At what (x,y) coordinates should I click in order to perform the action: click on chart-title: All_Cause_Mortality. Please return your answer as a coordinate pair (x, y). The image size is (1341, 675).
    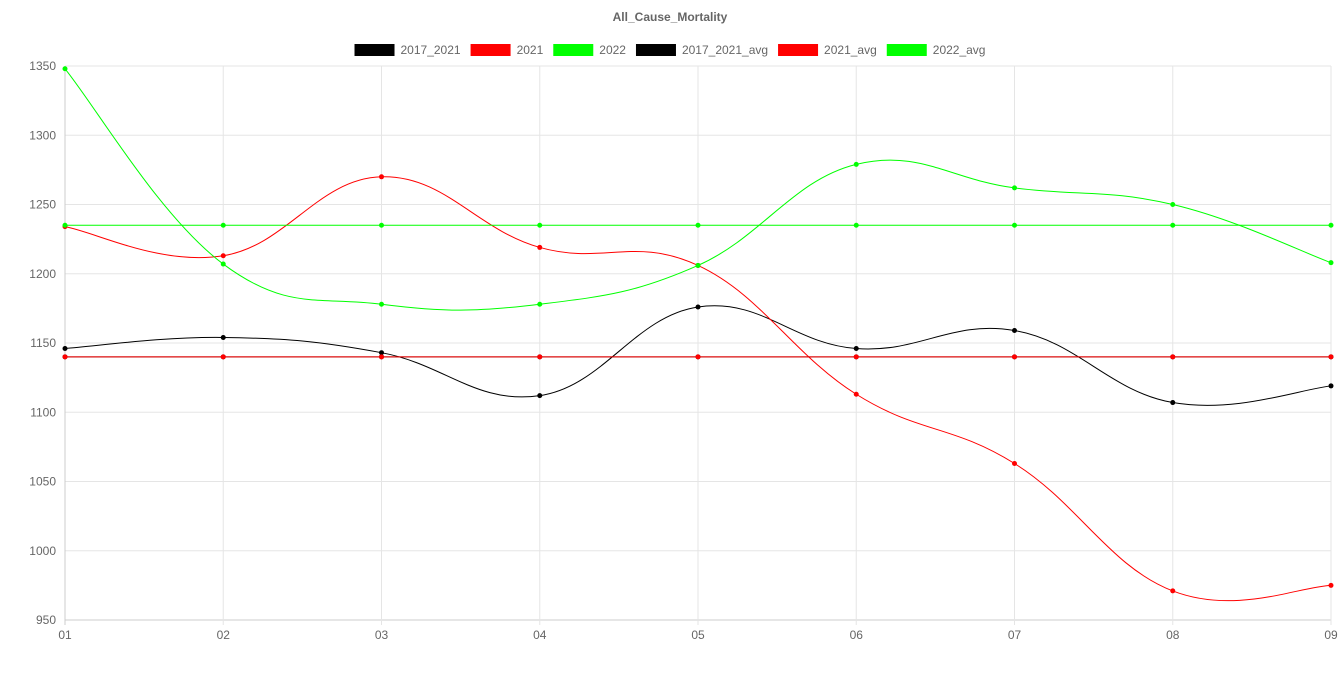
    Looking at the image, I should click on (670, 17).